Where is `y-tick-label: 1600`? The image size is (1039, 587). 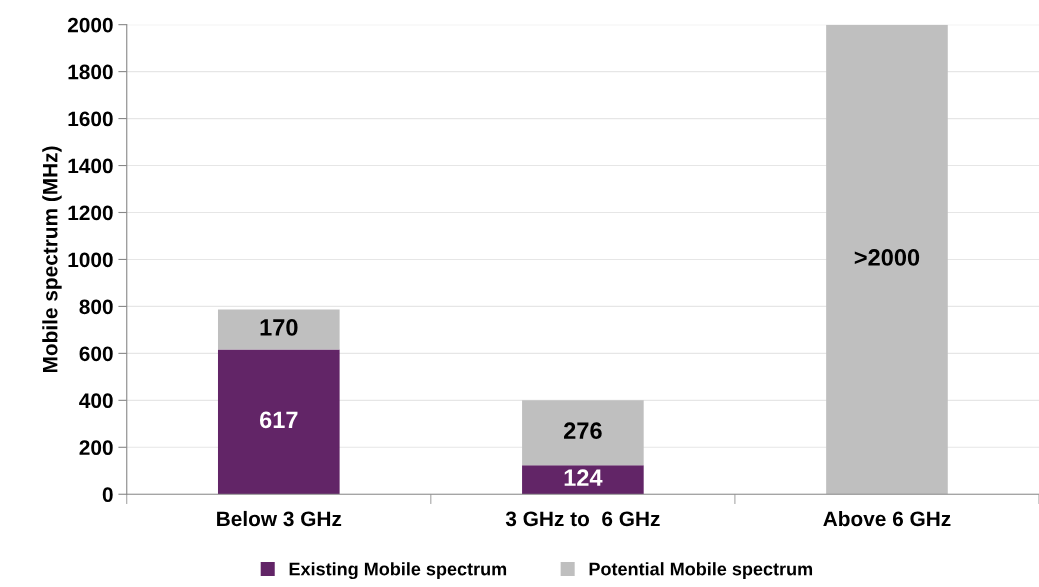
y-tick-label: 1600 is located at coordinates (90, 119).